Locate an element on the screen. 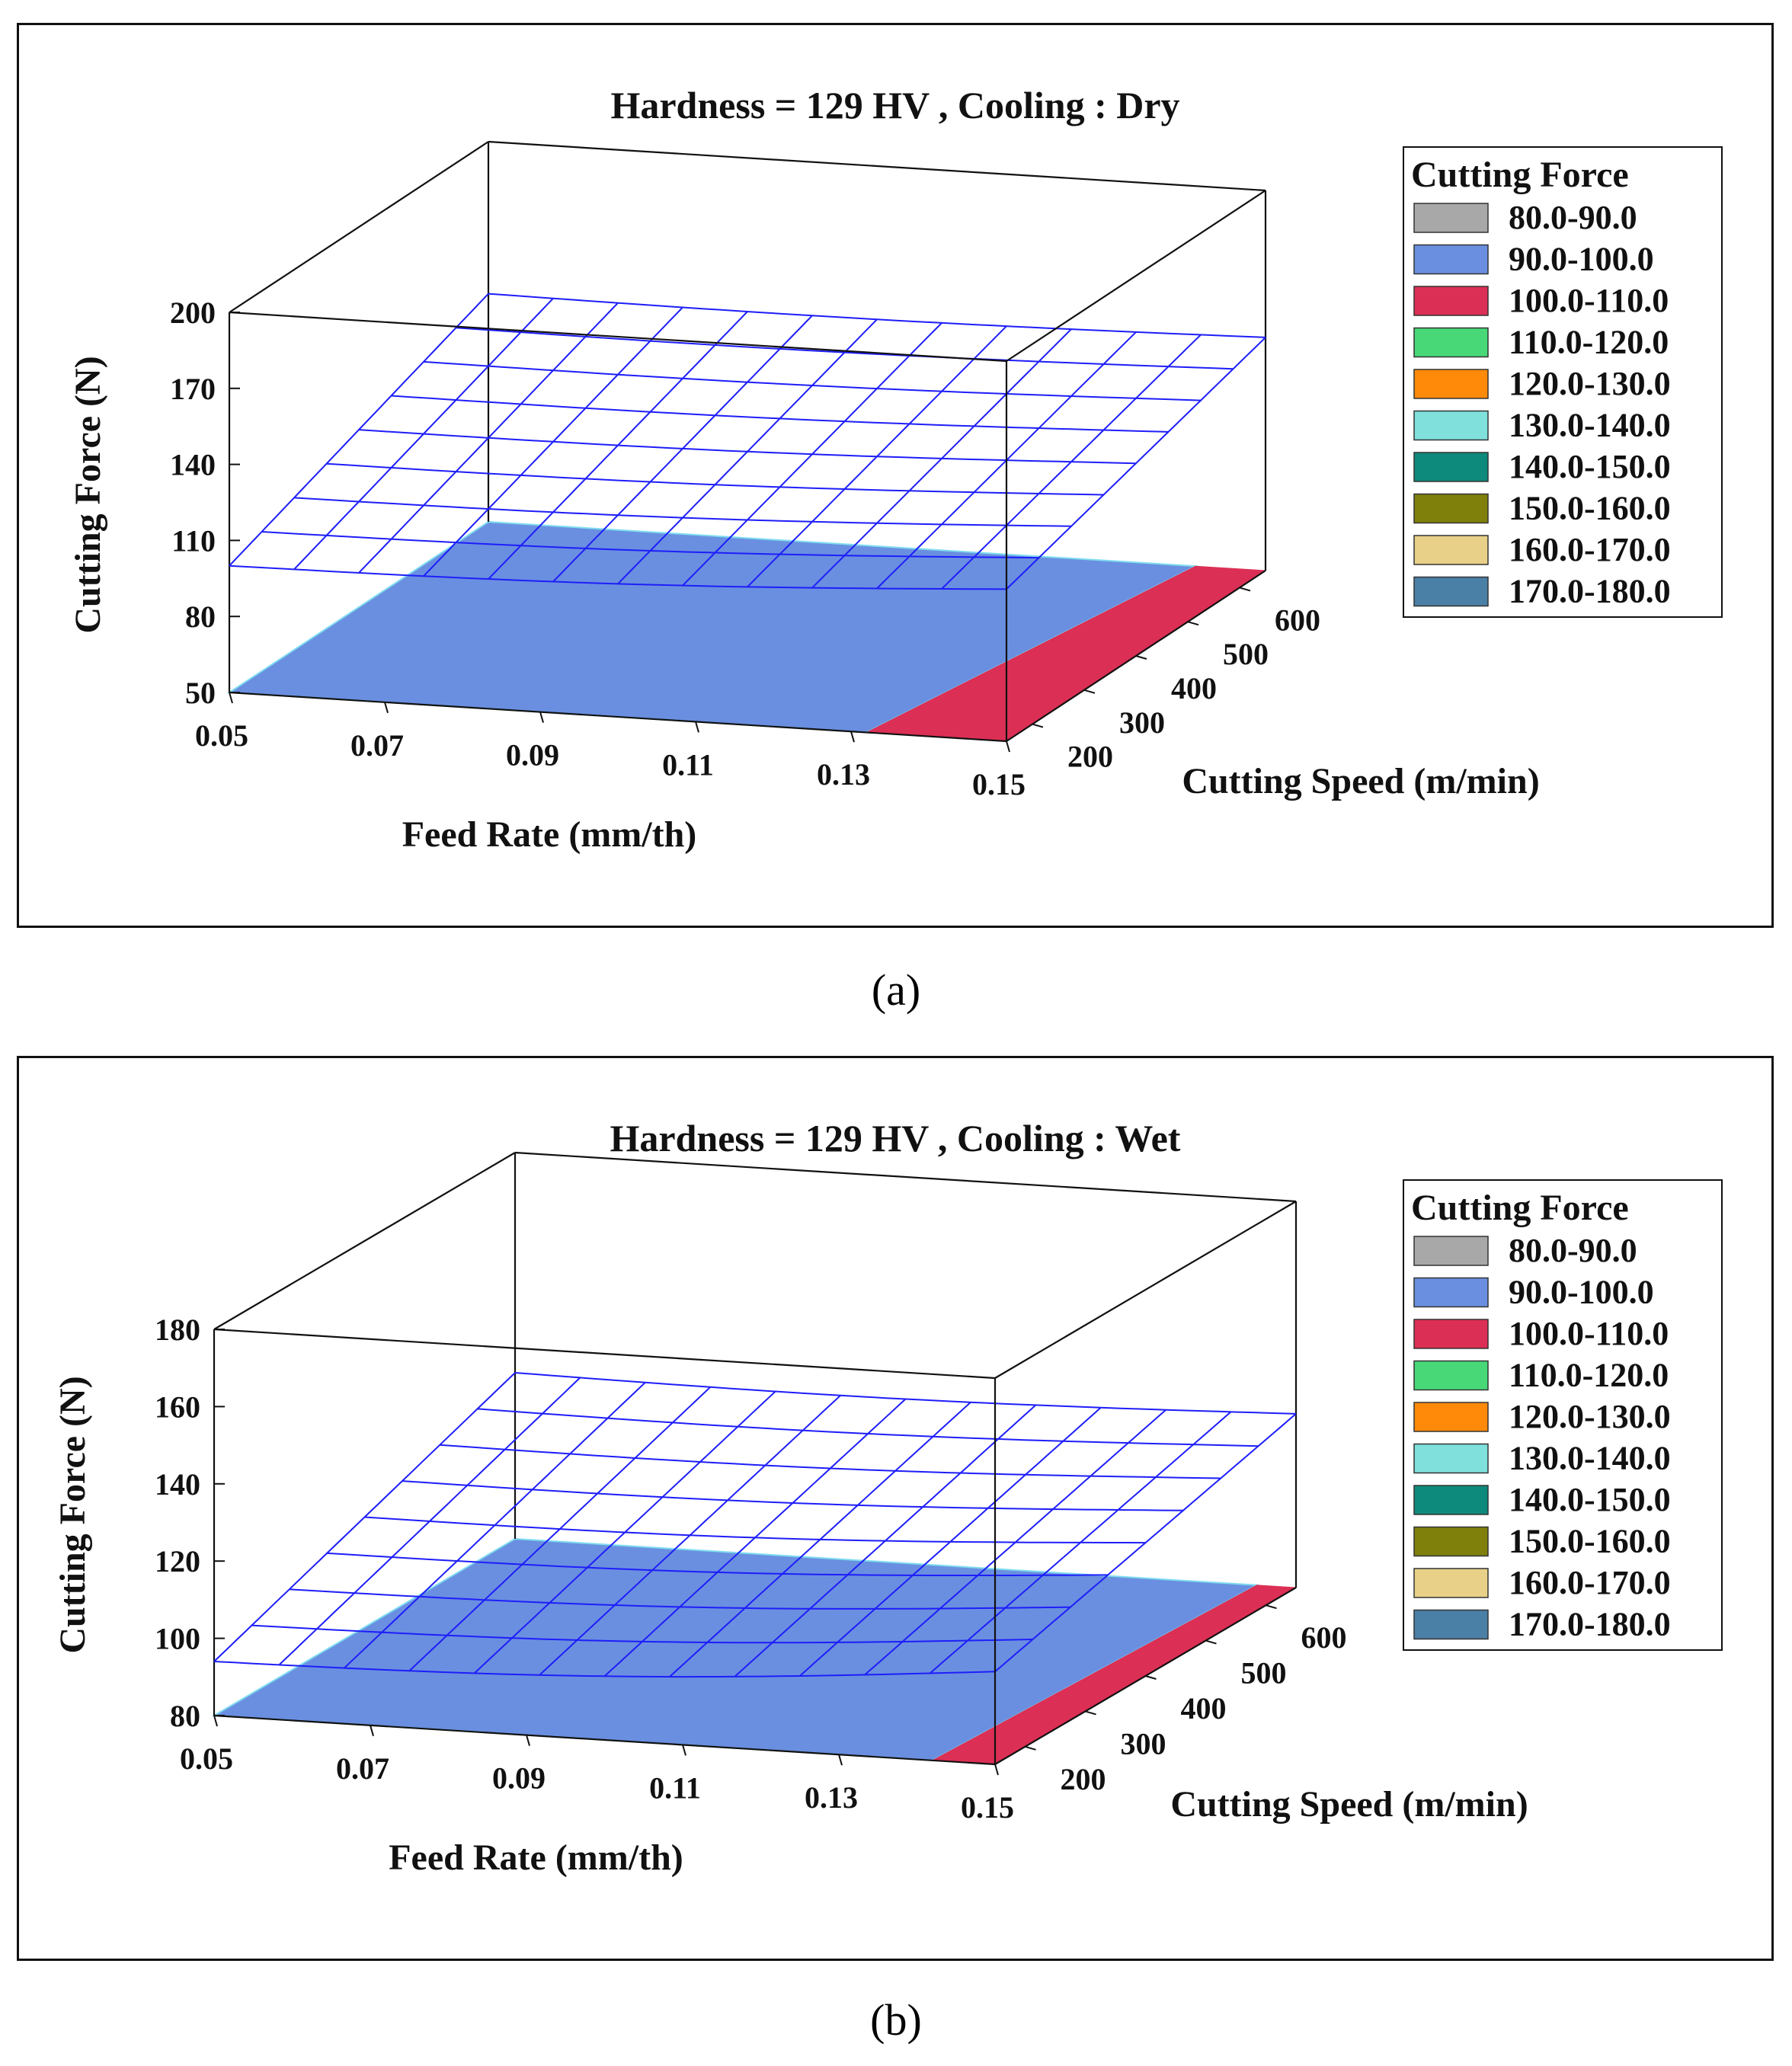 The image size is (1792, 2066). x-tick-label: 0.13 is located at coordinates (831, 1798).